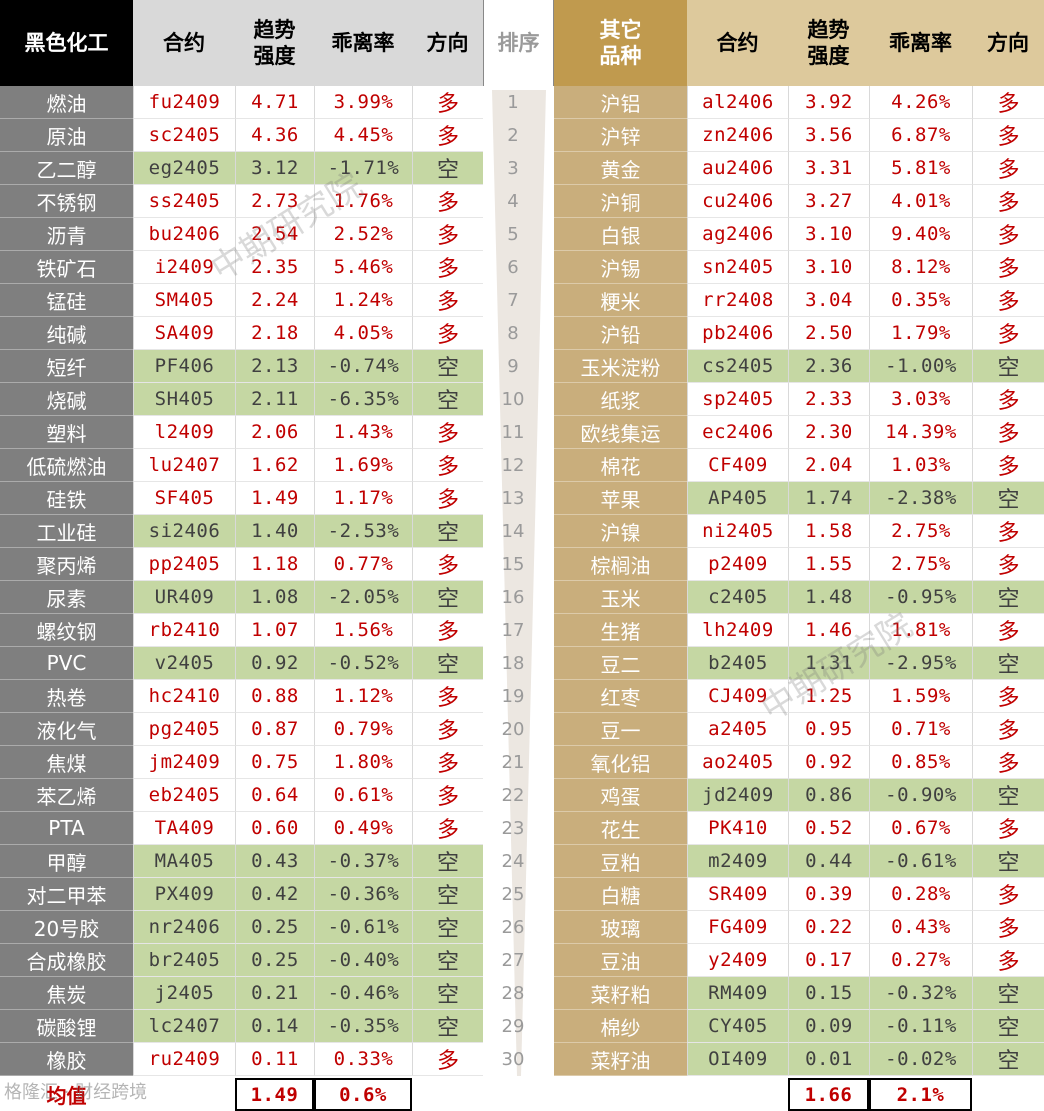 This screenshot has width=1044, height=1111. What do you see at coordinates (363, 201) in the screenshot?
I see `deviation-cell: 1.76%` at bounding box center [363, 201].